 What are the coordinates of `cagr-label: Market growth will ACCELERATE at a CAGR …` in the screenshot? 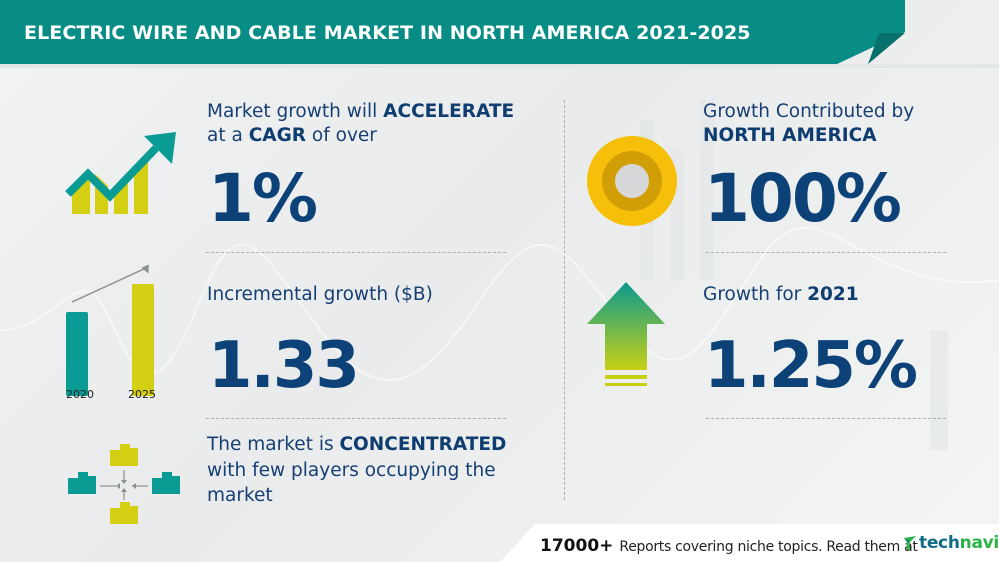 It's located at (361, 124).